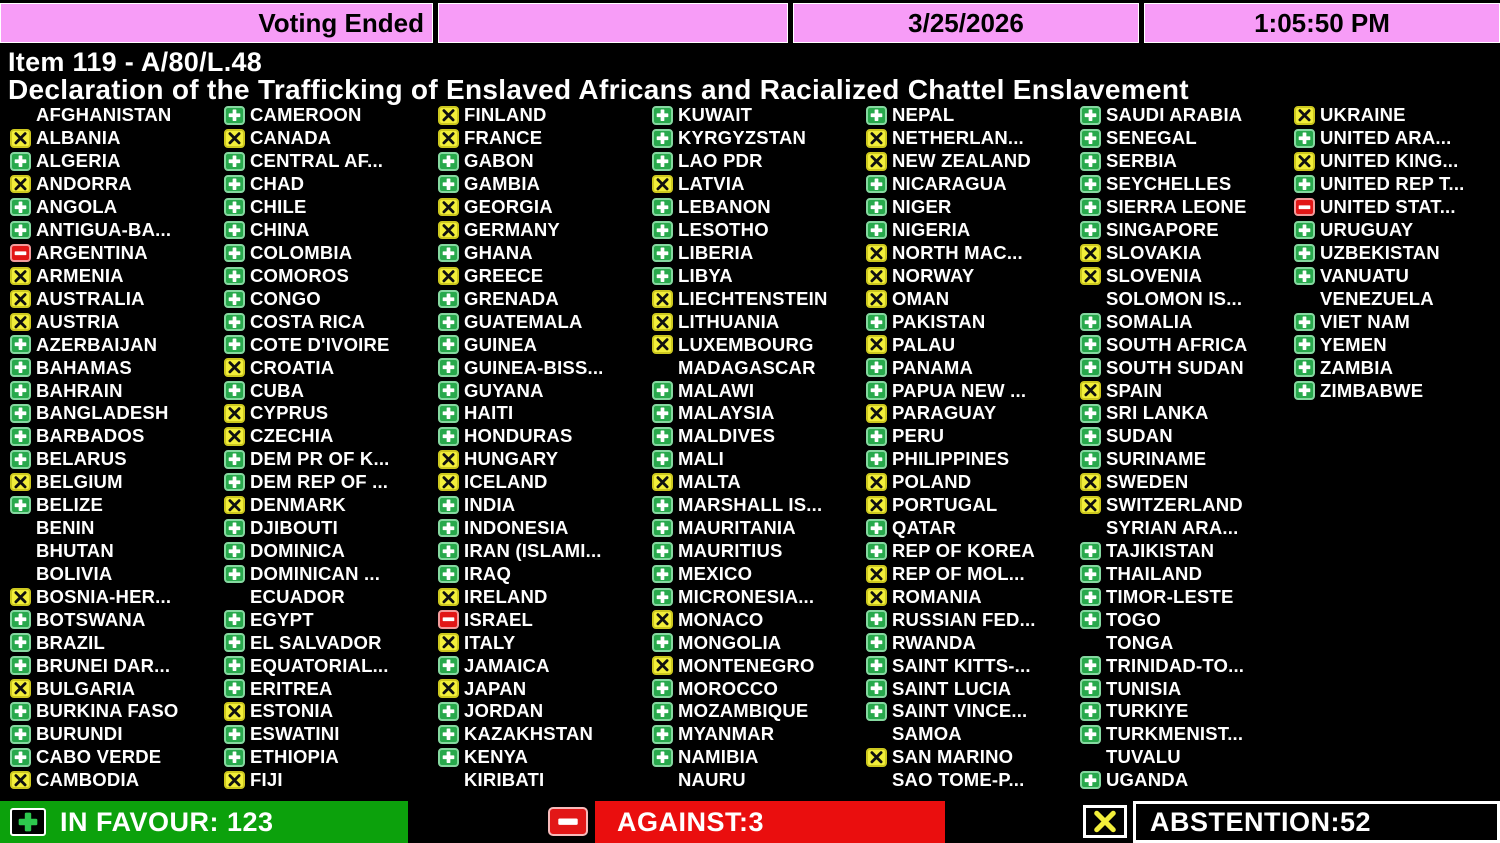 This screenshot has height=843, width=1500. What do you see at coordinates (516, 528) in the screenshot?
I see `country-label: INDONESIA` at bounding box center [516, 528].